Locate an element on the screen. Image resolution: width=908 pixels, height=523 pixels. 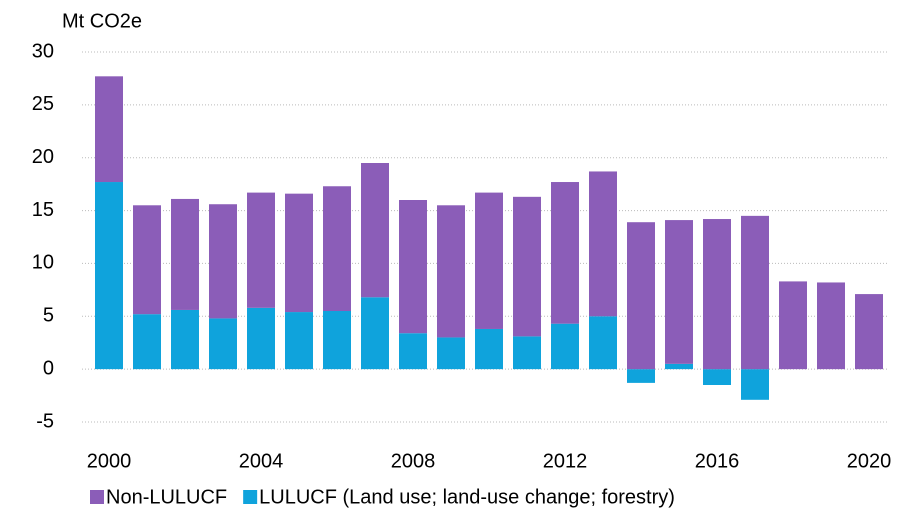
y-tick-label: 20 is located at coordinates (43, 157).